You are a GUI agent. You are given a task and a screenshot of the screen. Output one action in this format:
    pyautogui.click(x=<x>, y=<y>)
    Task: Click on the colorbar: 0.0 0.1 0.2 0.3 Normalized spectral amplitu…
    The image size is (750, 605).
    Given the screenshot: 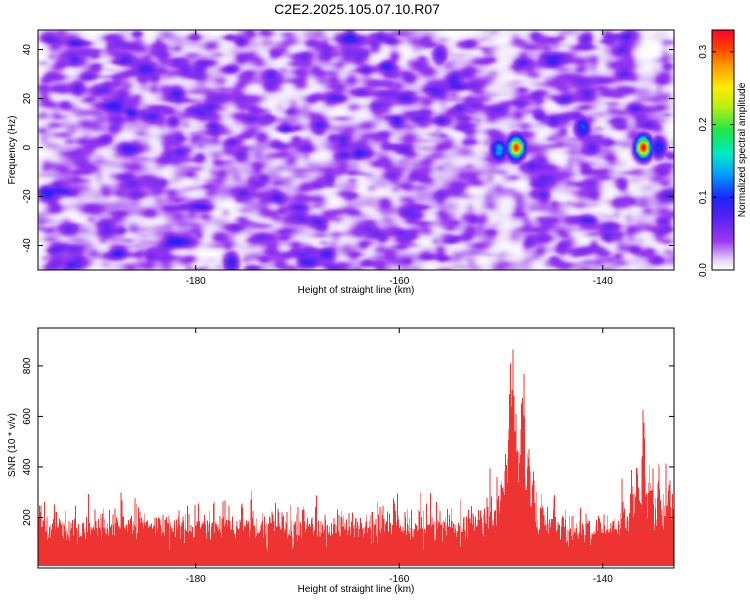 What is the action you would take?
    pyautogui.click(x=723, y=153)
    